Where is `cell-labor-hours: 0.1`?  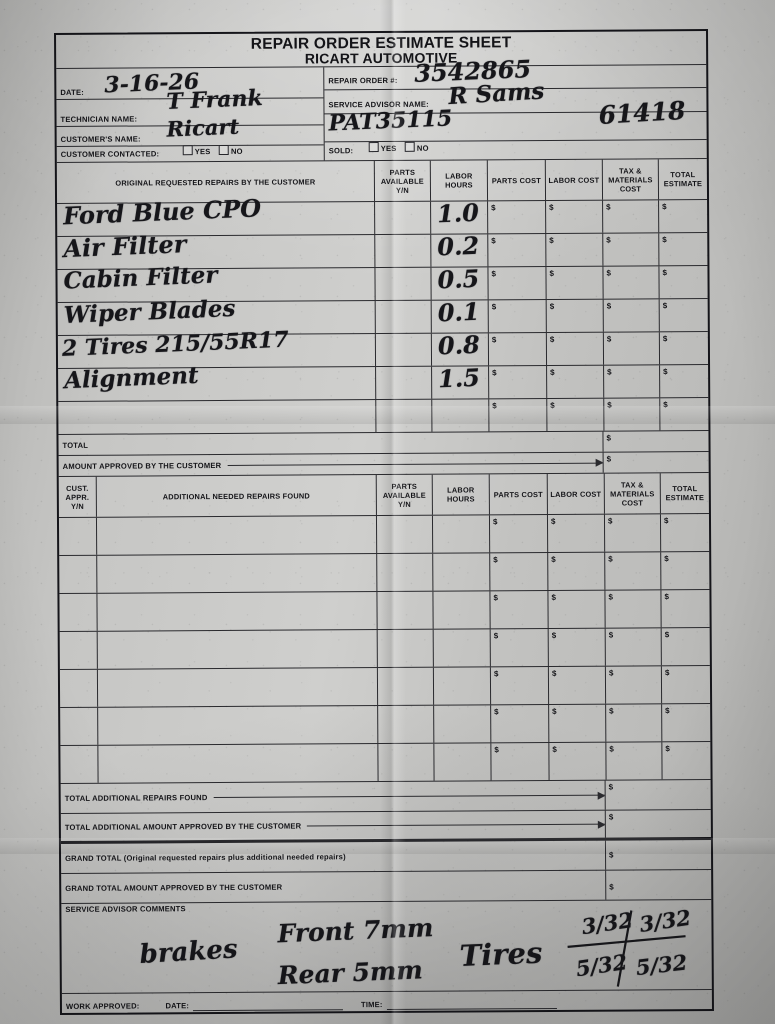 cell-labor-hours: 0.1 is located at coordinates (460, 315).